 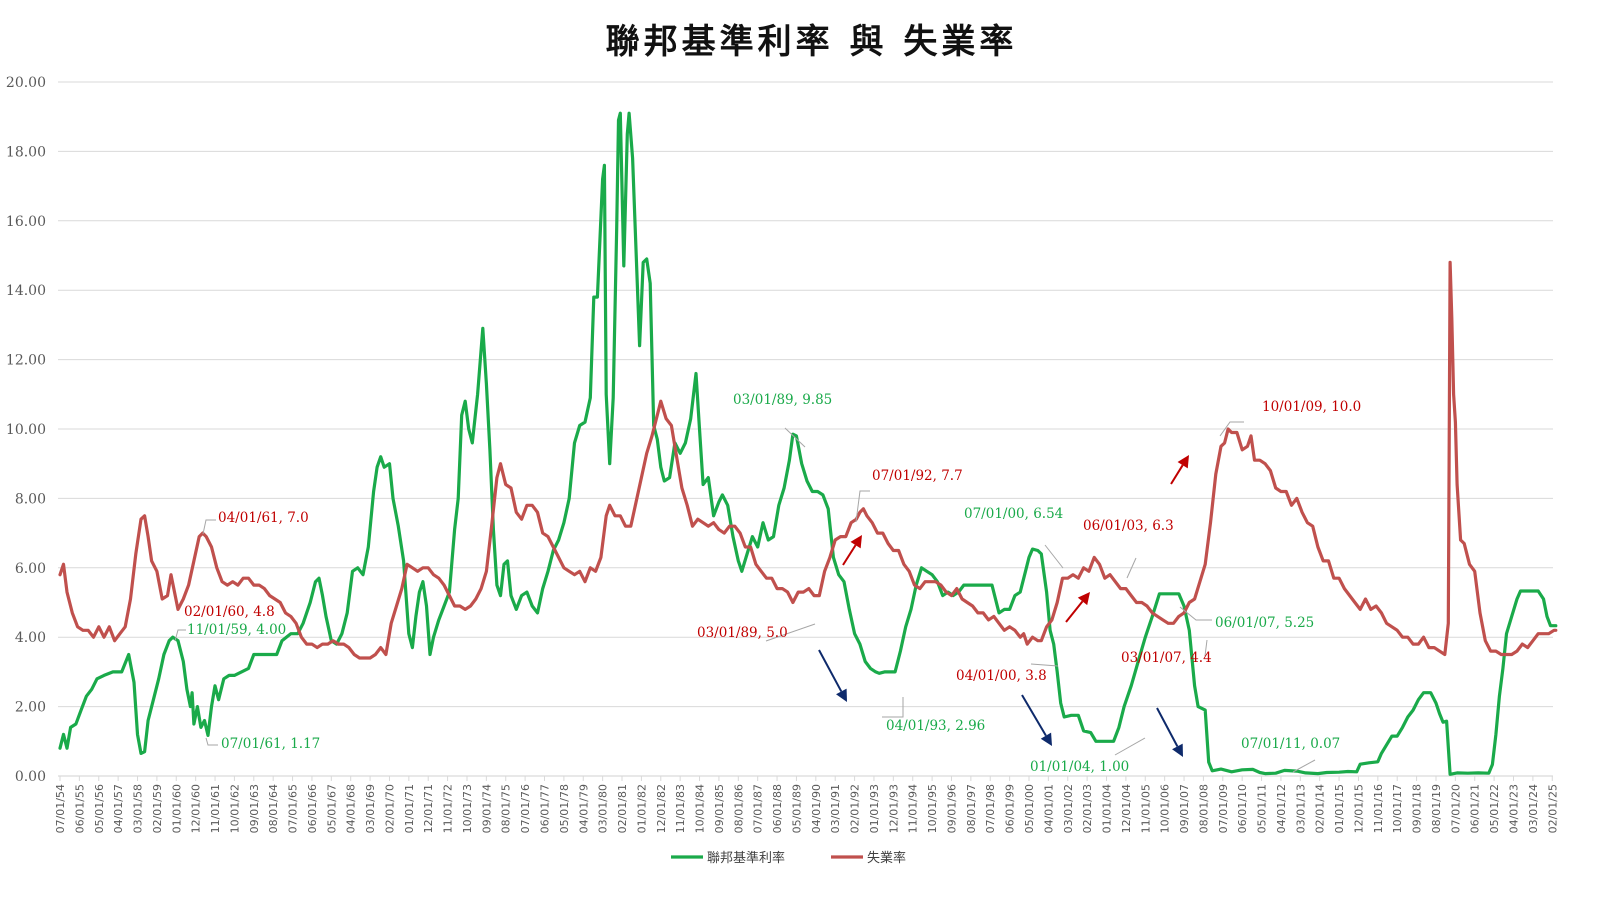 What do you see at coordinates (389, 808) in the screenshot?
I see `x-tick-label: 02/01/70` at bounding box center [389, 808].